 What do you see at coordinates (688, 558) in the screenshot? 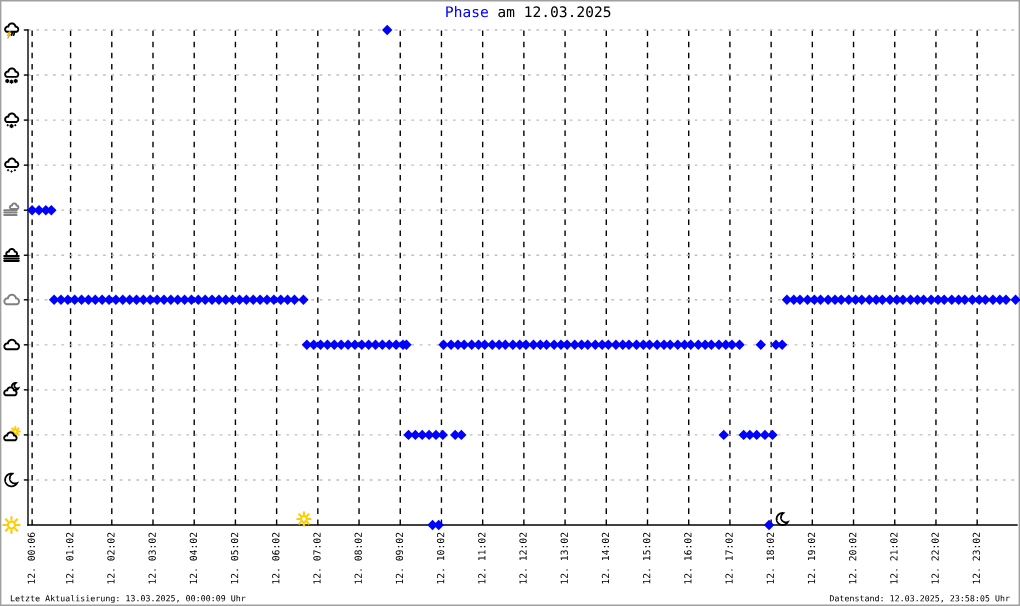
I see `x-tick-label: 12. 16:02` at bounding box center [688, 558].